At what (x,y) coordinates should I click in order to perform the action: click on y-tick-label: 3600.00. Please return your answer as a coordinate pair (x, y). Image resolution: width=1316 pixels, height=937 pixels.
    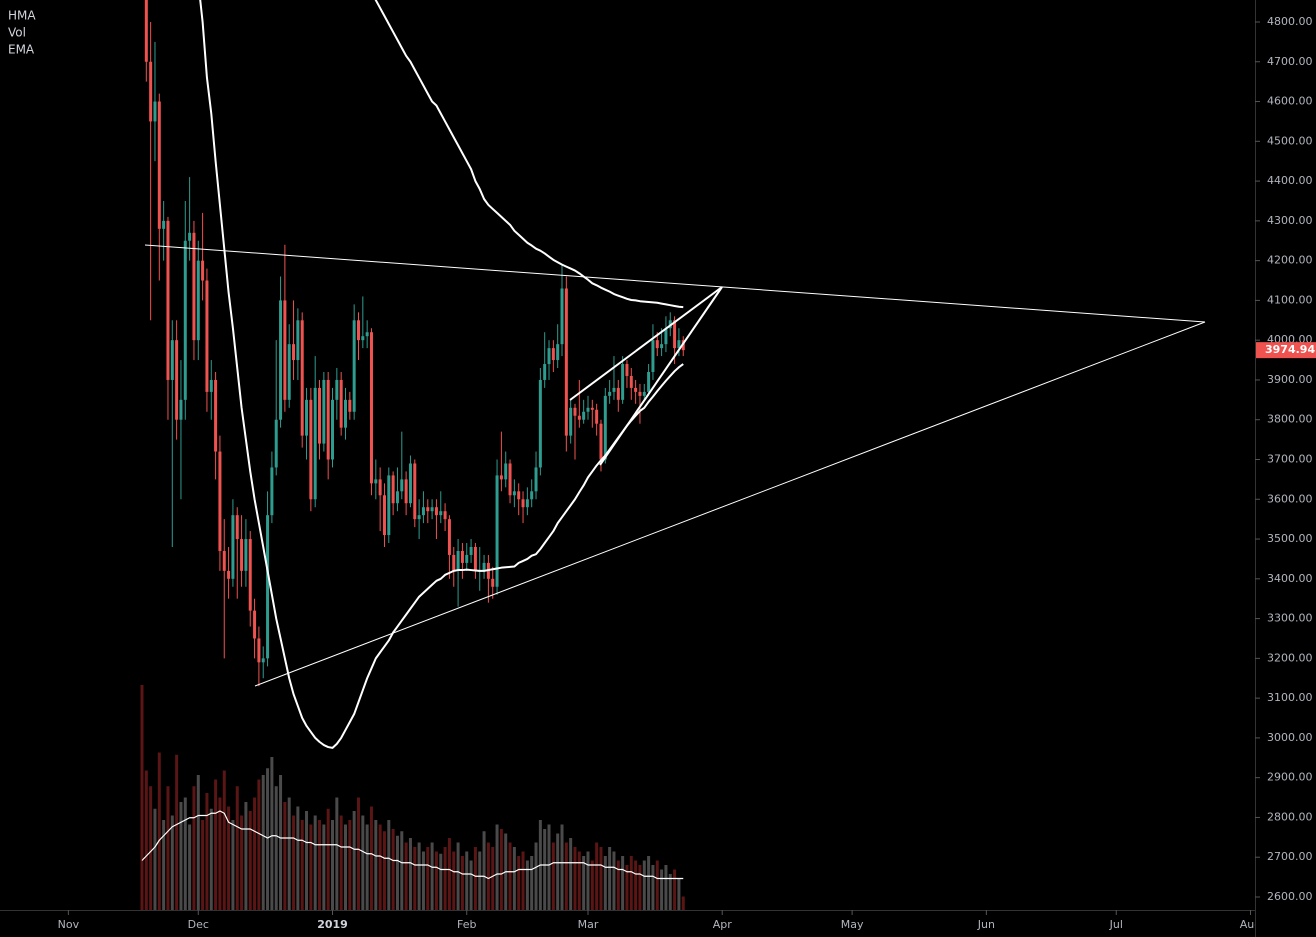
    Looking at the image, I should click on (1290, 498).